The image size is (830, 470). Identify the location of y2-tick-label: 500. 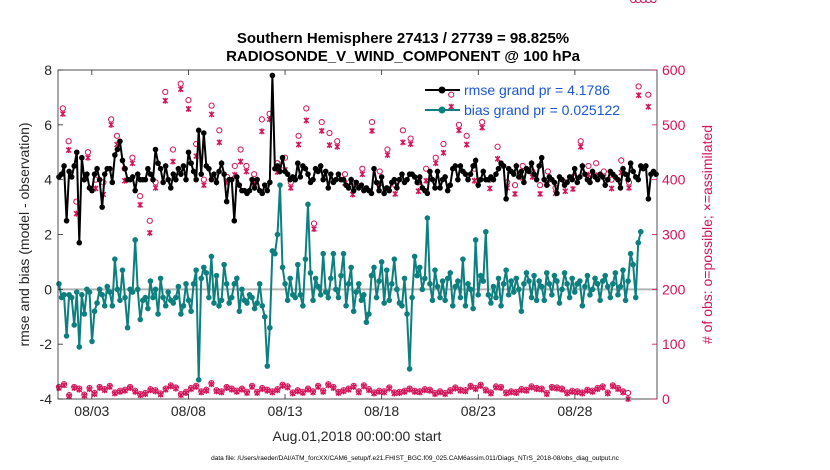
(674, 125).